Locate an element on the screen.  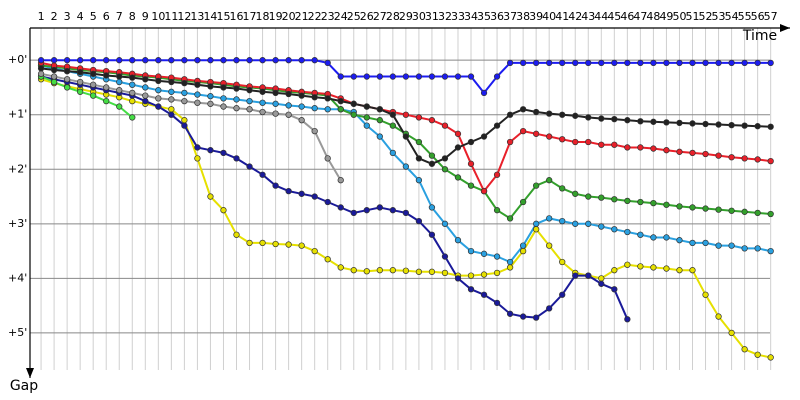
x-tick-label: 6 is located at coordinates (106, 16).